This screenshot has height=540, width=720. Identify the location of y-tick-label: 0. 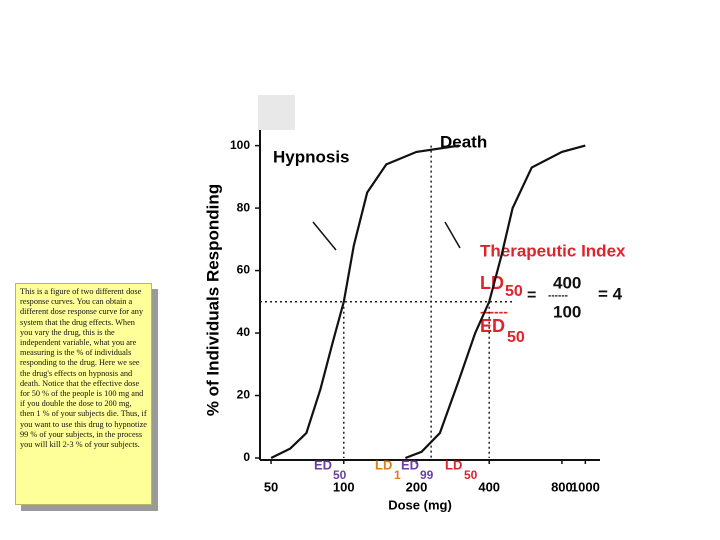
(246, 457).